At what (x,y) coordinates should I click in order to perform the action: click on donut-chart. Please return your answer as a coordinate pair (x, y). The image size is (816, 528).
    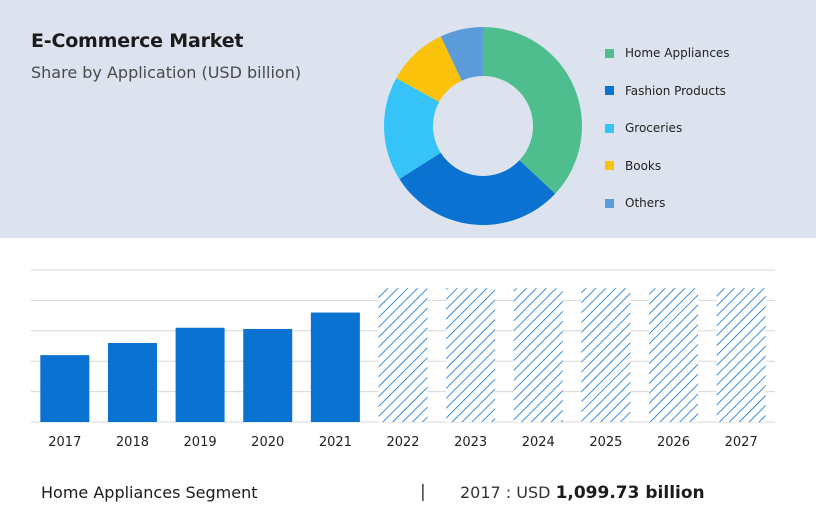
    Looking at the image, I should click on (483, 126).